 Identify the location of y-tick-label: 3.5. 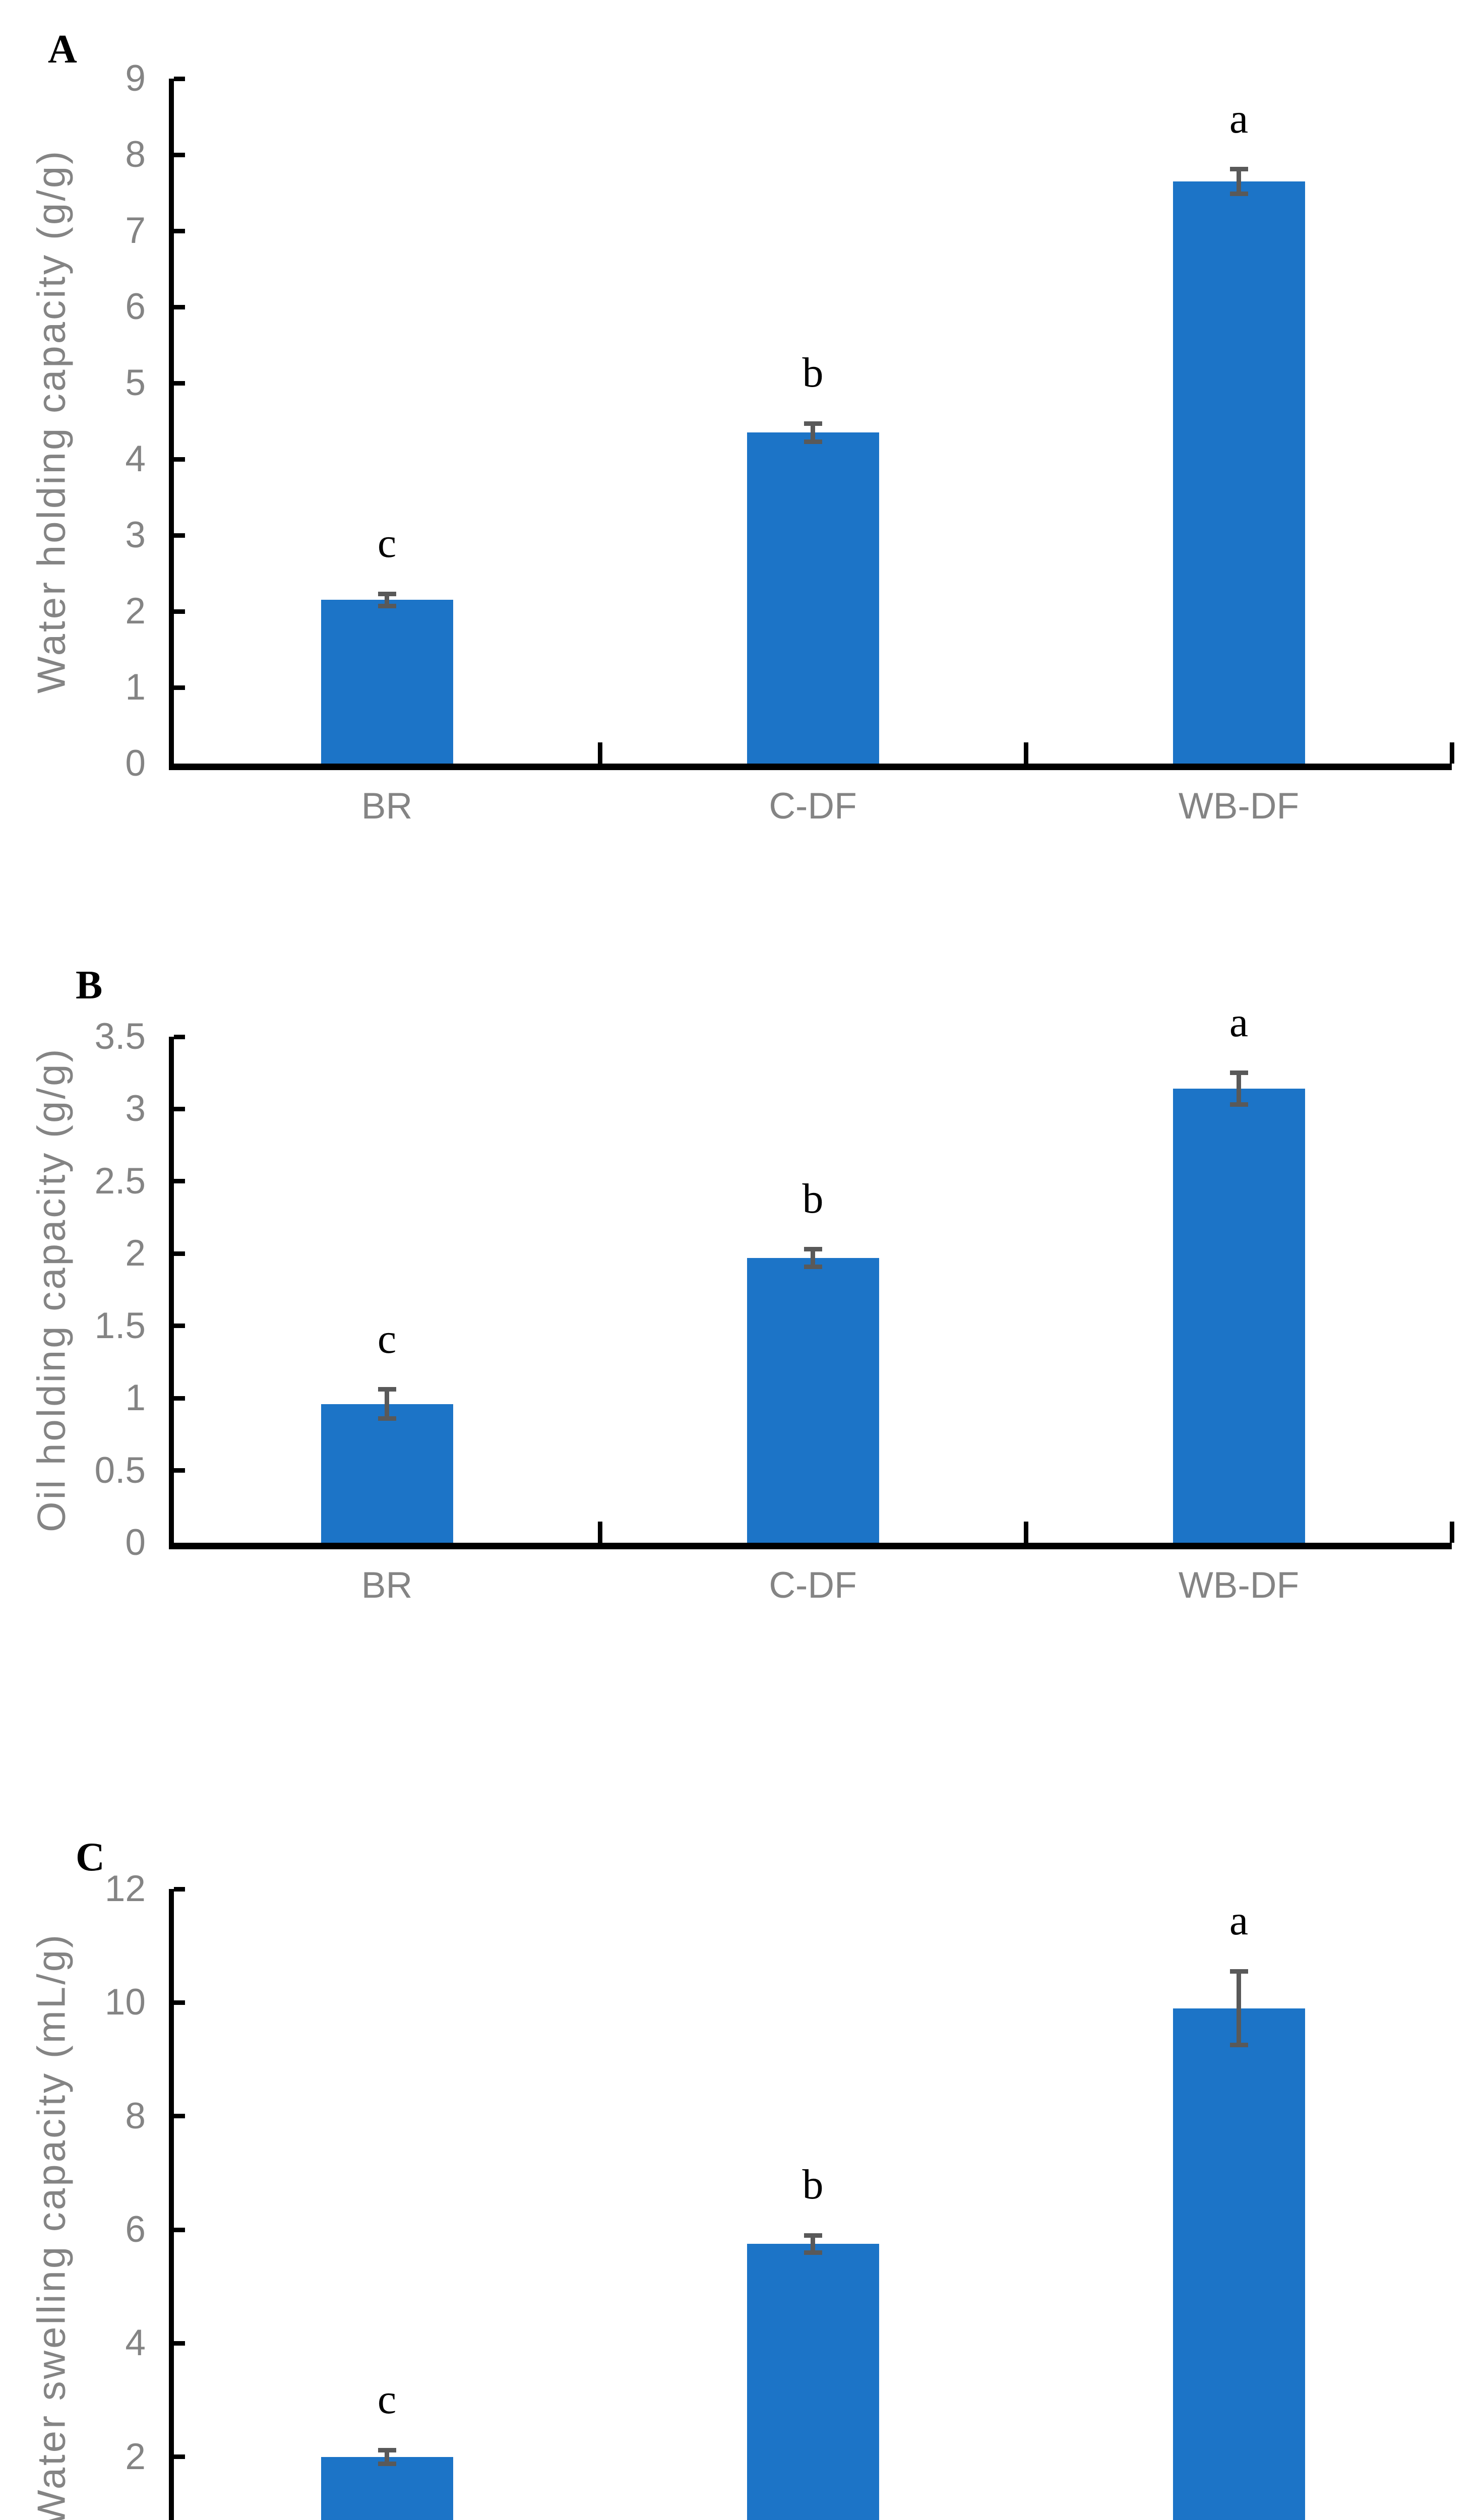
(120, 1037).